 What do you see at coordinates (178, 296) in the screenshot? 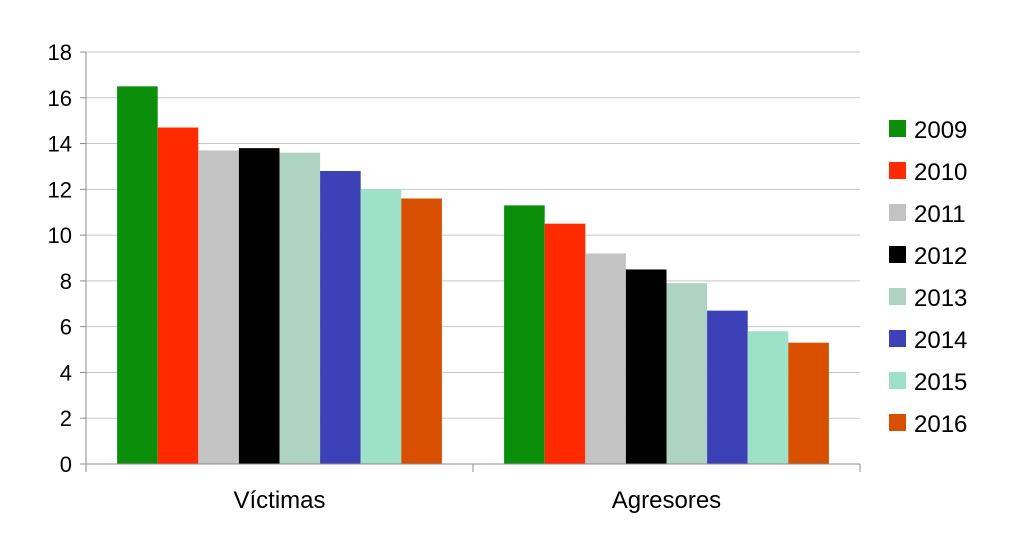
I see `bar-2010-victimas` at bounding box center [178, 296].